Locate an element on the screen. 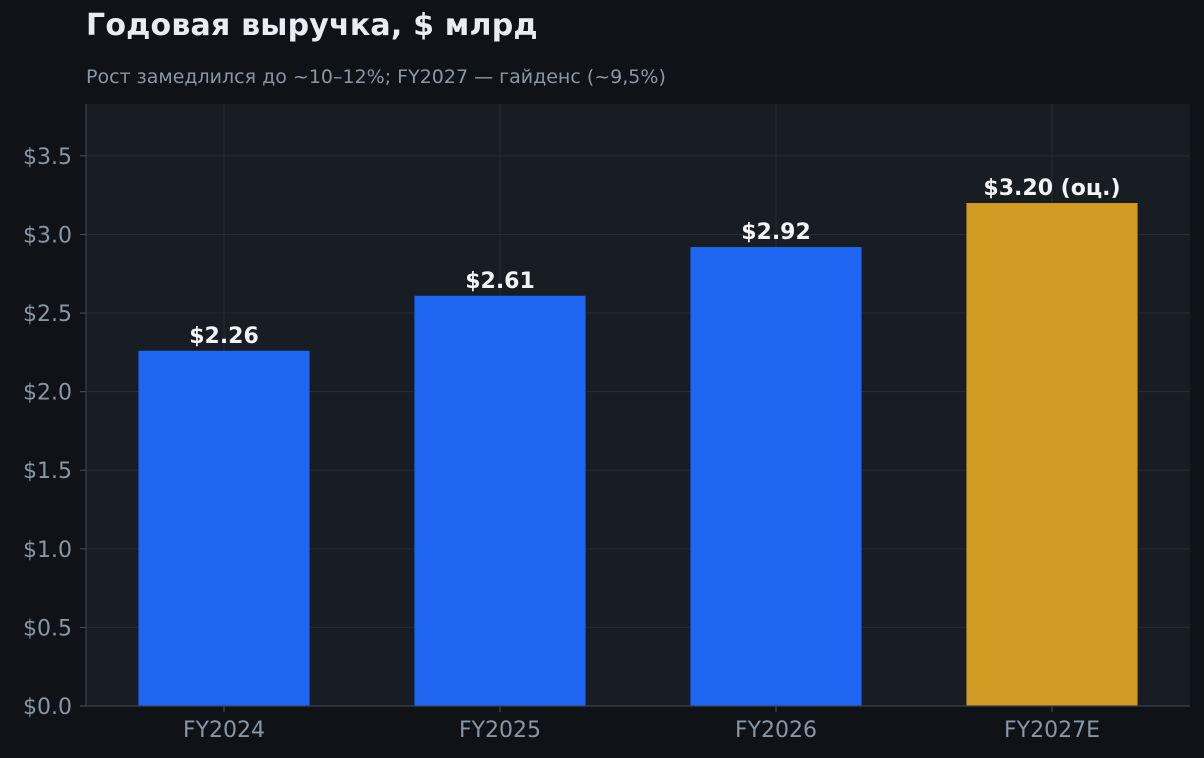 The image size is (1204, 758). y-tick-label: $3.5 is located at coordinates (47, 157).